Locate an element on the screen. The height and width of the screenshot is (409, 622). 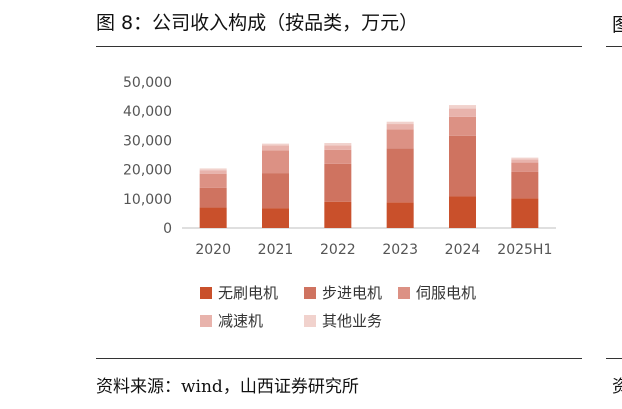
x-tick-label: 2025H1 is located at coordinates (524, 250).